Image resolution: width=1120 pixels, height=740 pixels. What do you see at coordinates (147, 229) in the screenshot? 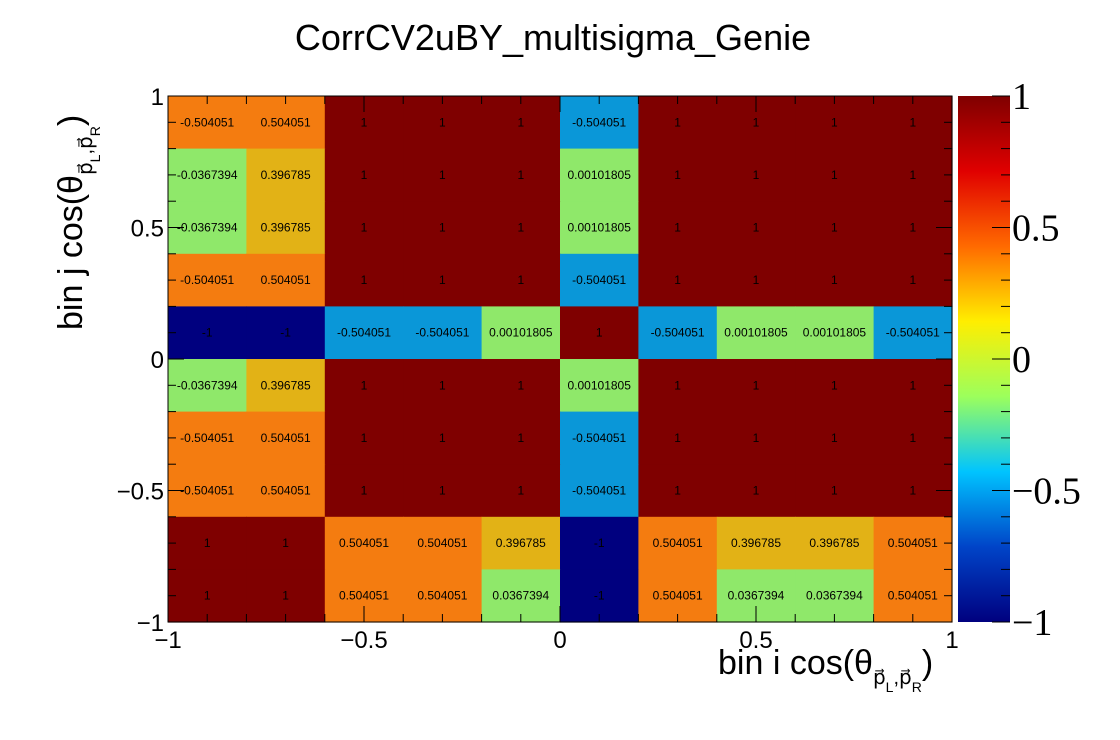
I see `y-tick-label: 0.5` at bounding box center [147, 229].